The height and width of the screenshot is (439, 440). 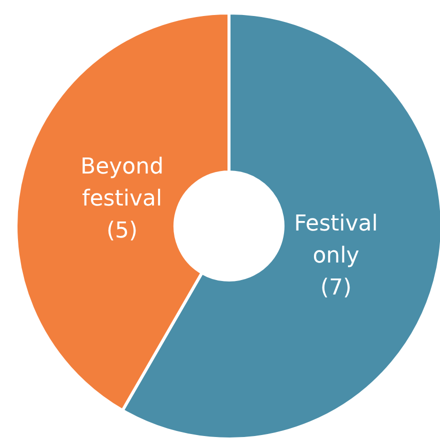 I want to click on data-label: (5), so click(x=122, y=231).